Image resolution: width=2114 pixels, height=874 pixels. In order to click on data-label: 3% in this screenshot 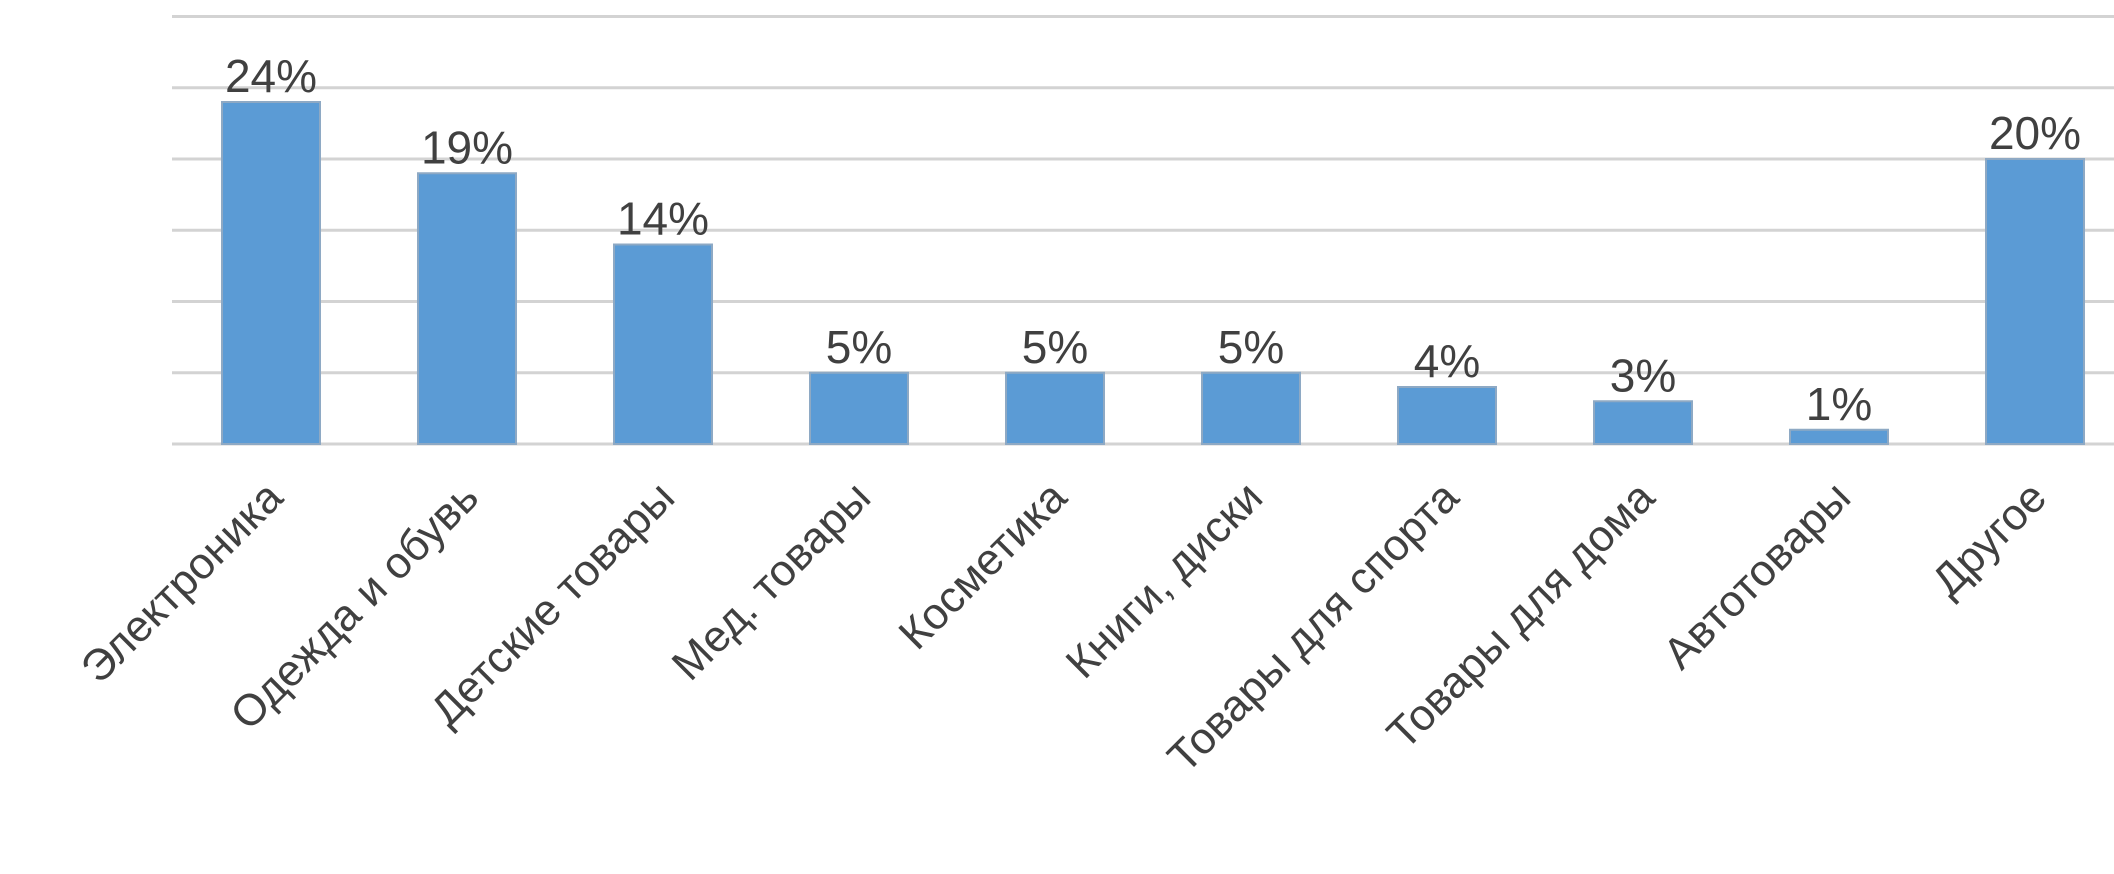, I will do `click(1643, 375)`.